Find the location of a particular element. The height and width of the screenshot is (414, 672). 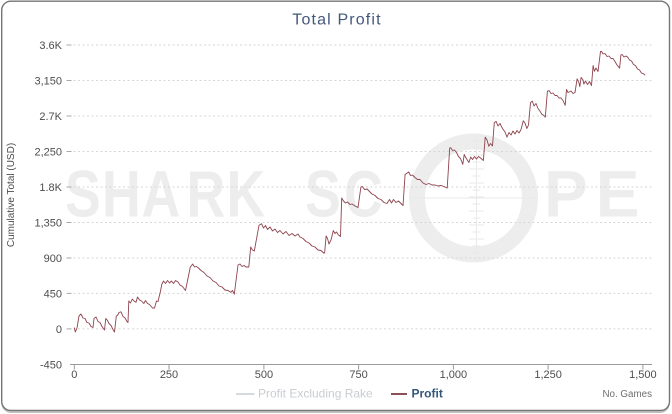

svg-text: 450 is located at coordinates (53, 294).